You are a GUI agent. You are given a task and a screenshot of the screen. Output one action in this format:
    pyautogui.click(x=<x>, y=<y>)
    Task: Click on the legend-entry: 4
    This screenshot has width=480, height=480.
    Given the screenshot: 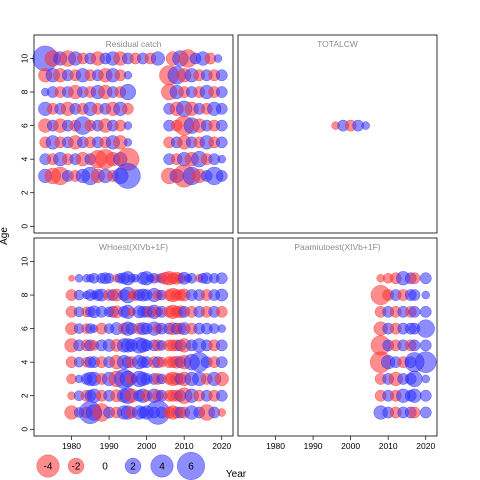 What is the action you would take?
    pyautogui.click(x=162, y=466)
    